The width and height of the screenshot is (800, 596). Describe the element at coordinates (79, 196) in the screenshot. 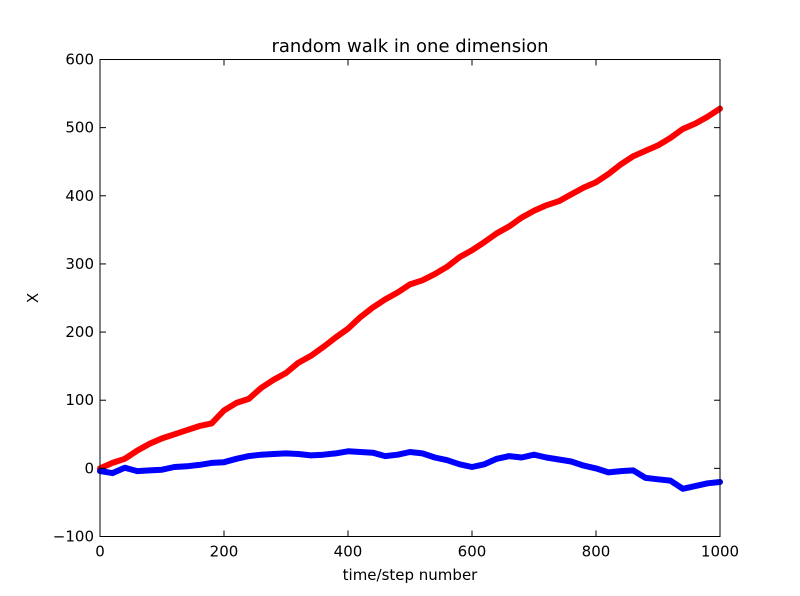

I see `y-tick-label: 400` at that location.